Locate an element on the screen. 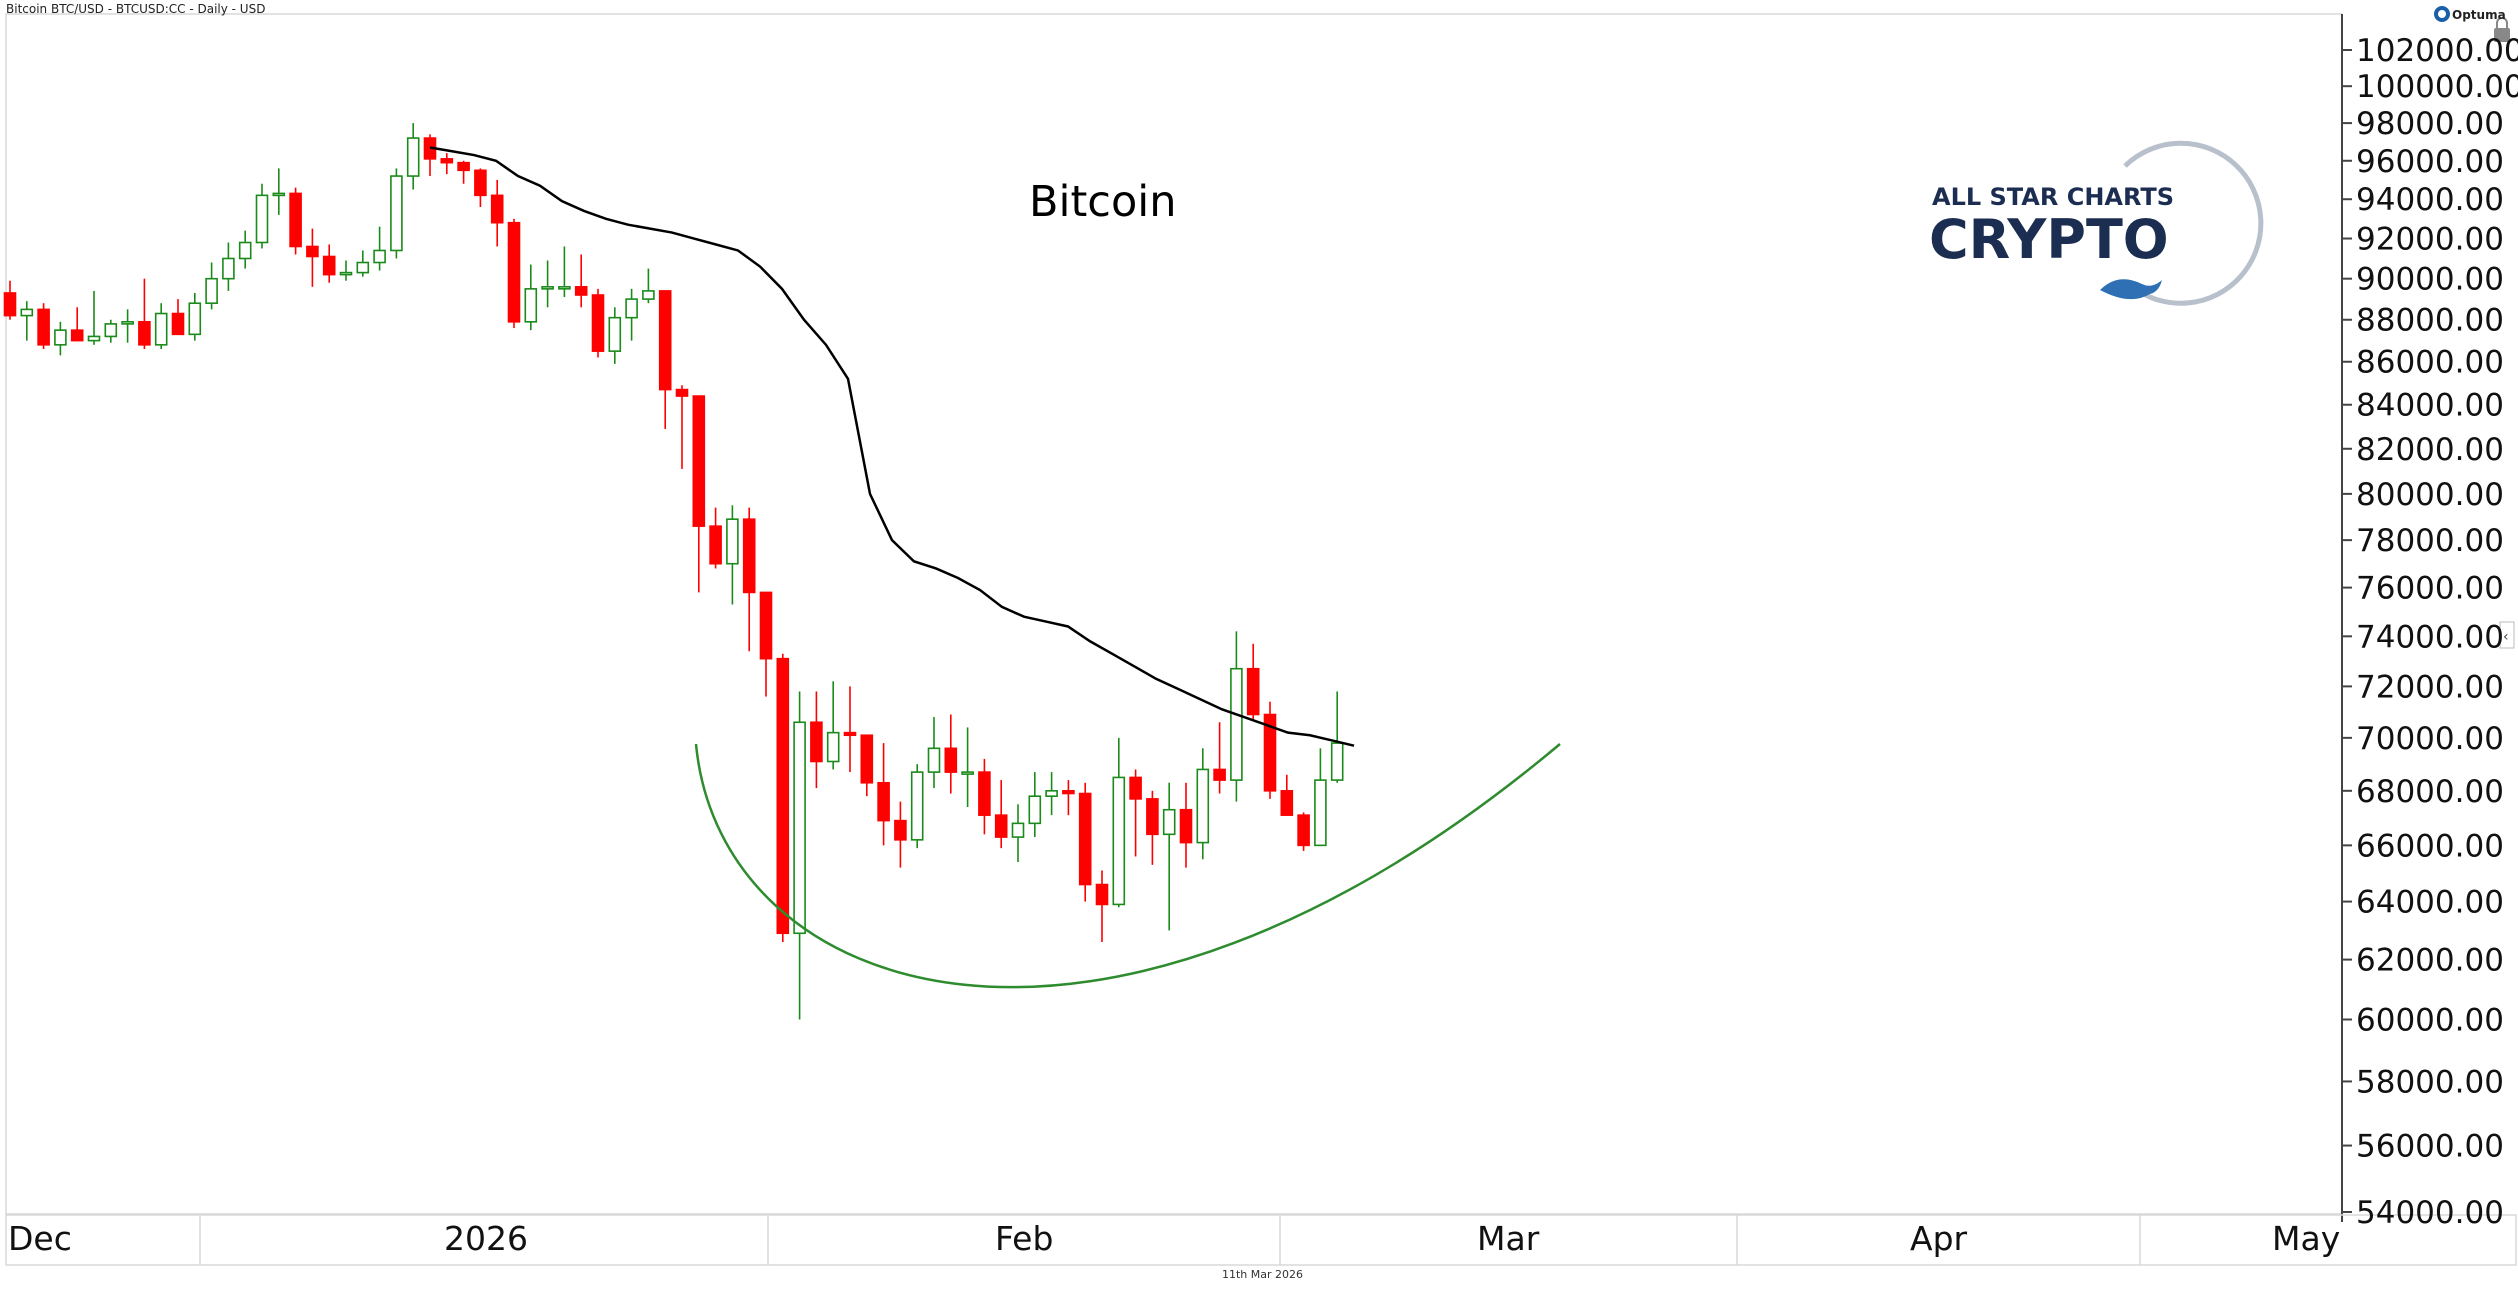 The height and width of the screenshot is (1292, 2518). y-tick-label: 62000.00 is located at coordinates (2430, 961).